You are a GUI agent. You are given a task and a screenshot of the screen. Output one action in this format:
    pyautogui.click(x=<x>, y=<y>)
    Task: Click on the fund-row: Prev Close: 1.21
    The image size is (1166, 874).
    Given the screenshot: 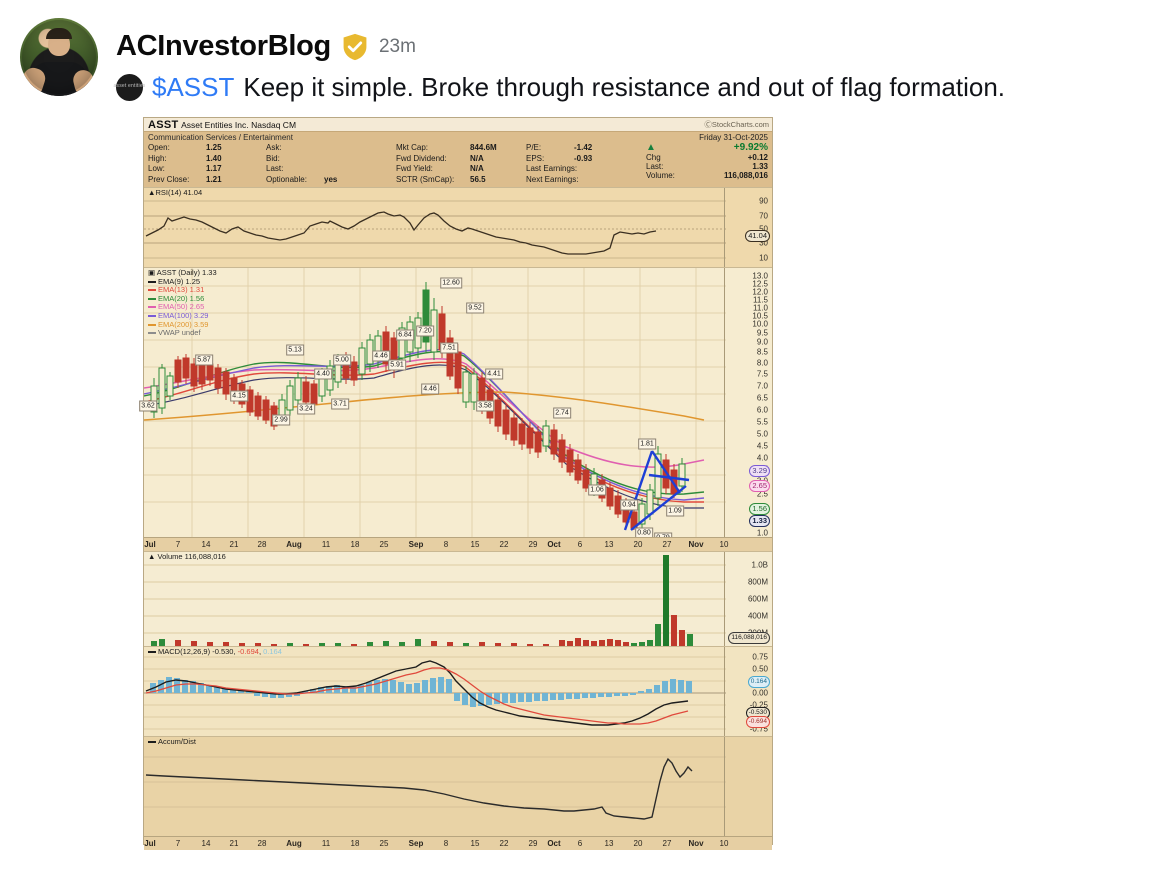 What is the action you would take?
    pyautogui.click(x=207, y=180)
    